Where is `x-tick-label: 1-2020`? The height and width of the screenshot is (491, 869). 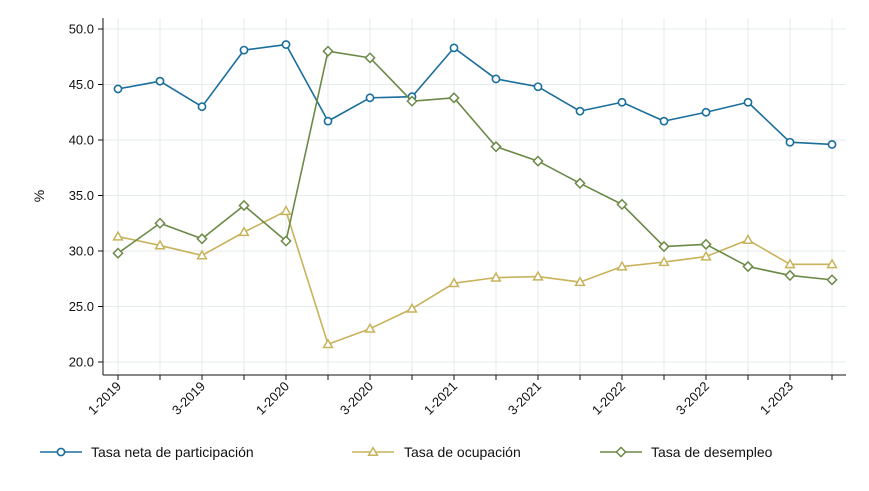 x-tick-label: 1-2020 is located at coordinates (272, 398).